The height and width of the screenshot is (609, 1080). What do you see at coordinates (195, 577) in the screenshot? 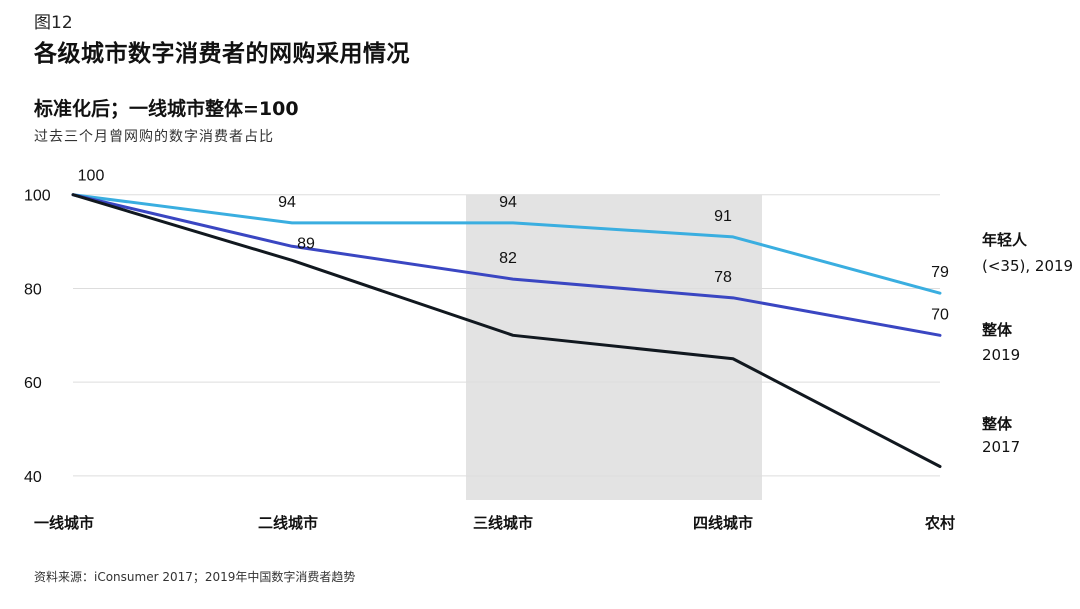
I see `source-note: 资料来源：iConsumer 2017；2019年中国数字消费者趋势` at bounding box center [195, 577].